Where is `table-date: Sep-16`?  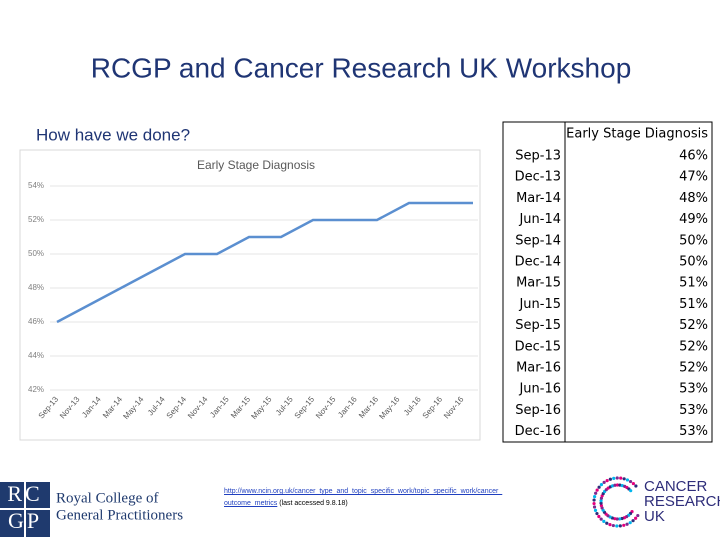 table-date: Sep-16 is located at coordinates (538, 410).